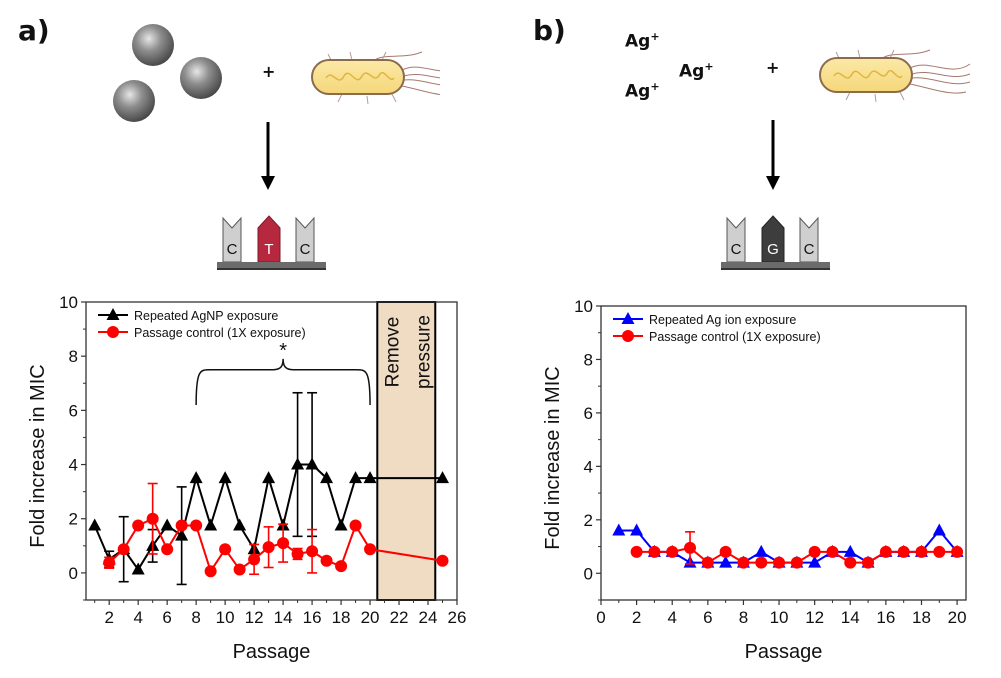  Describe the element at coordinates (600, 617) in the screenshot. I see `x-tick-label: 0` at that location.